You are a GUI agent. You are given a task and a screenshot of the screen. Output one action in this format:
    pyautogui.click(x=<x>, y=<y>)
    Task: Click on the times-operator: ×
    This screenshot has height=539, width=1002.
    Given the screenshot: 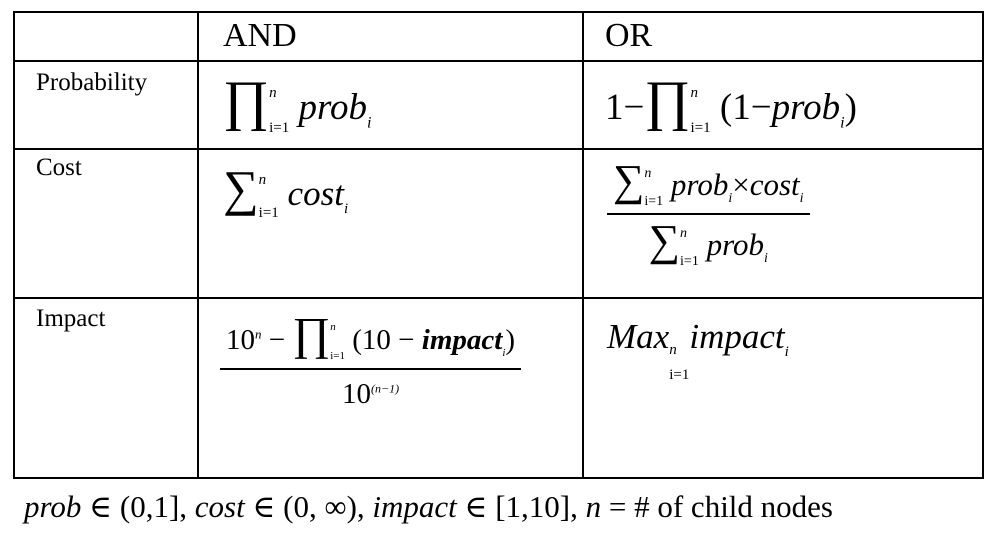 What is the action you would take?
    pyautogui.click(x=741, y=184)
    